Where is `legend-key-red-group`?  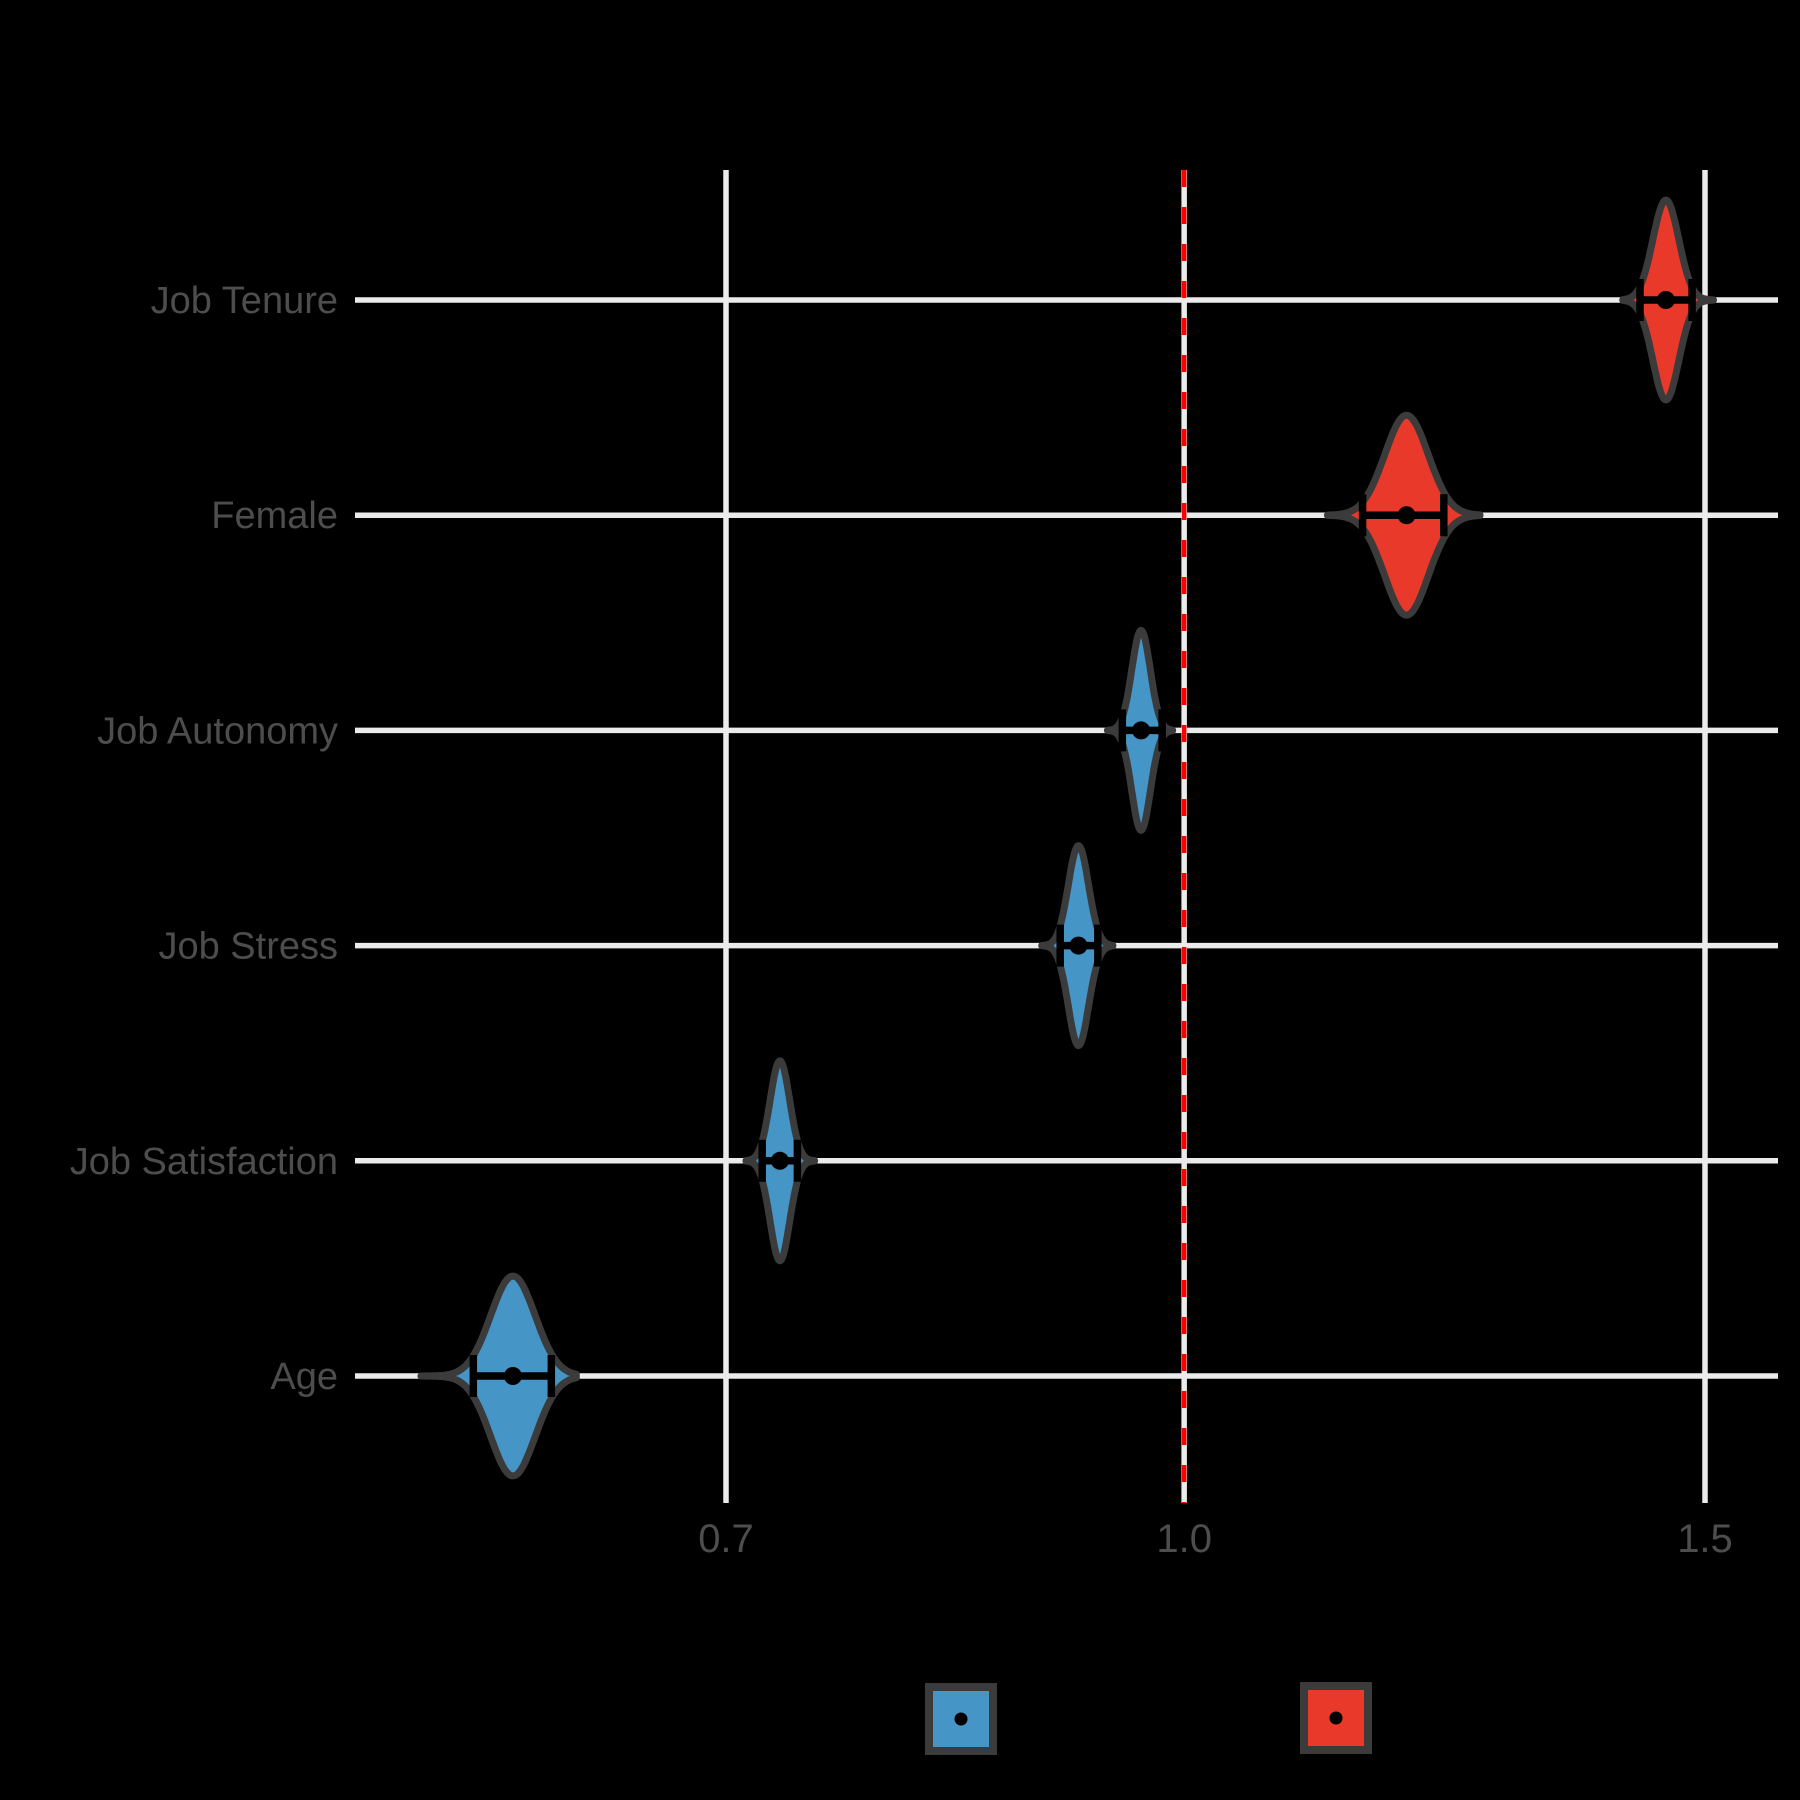 legend-key-red-group is located at coordinates (1336, 1718).